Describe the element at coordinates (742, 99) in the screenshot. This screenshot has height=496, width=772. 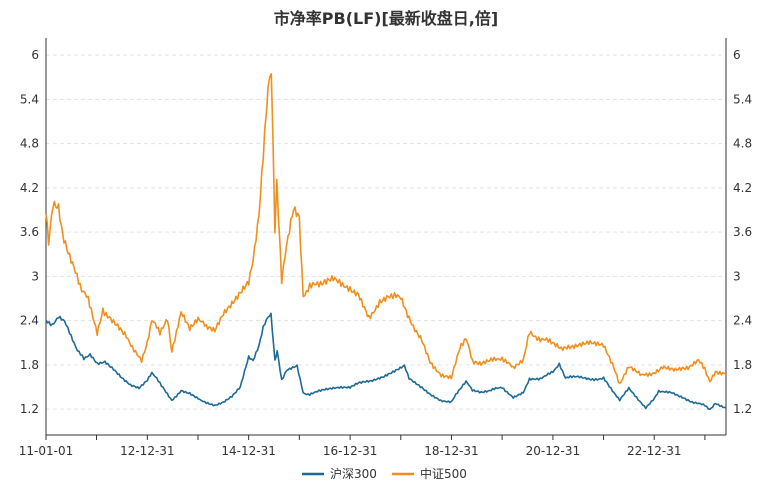
I see `y-tick-label-right: 5.4` at that location.